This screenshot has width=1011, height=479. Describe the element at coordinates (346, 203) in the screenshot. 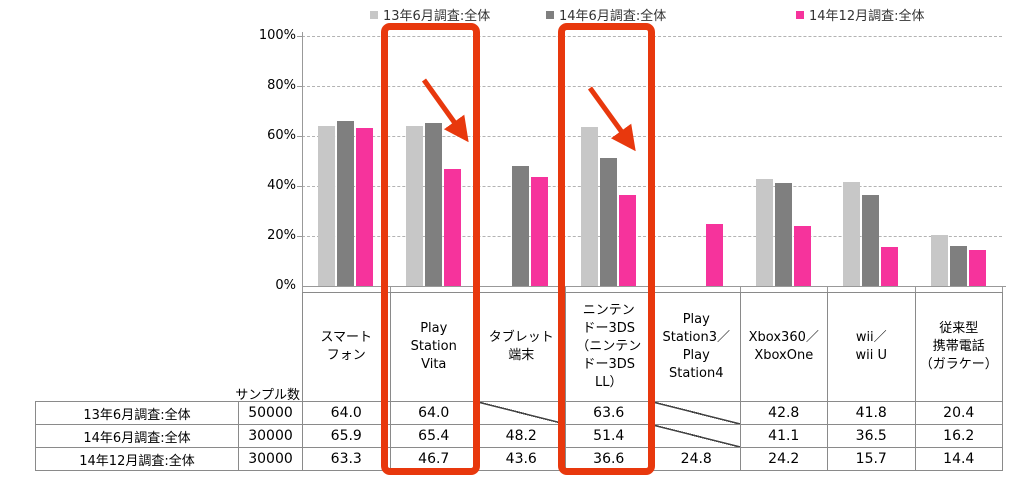

I see `bar-s2-c1` at that location.